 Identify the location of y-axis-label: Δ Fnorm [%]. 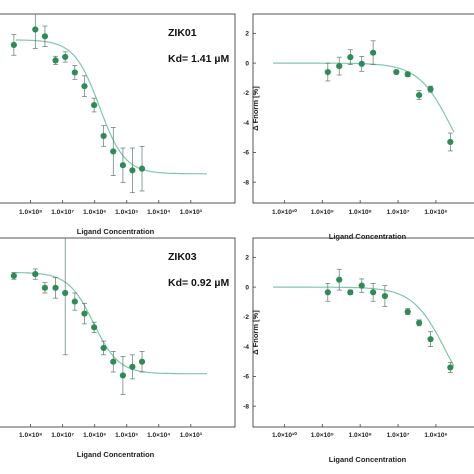
(255, 332).